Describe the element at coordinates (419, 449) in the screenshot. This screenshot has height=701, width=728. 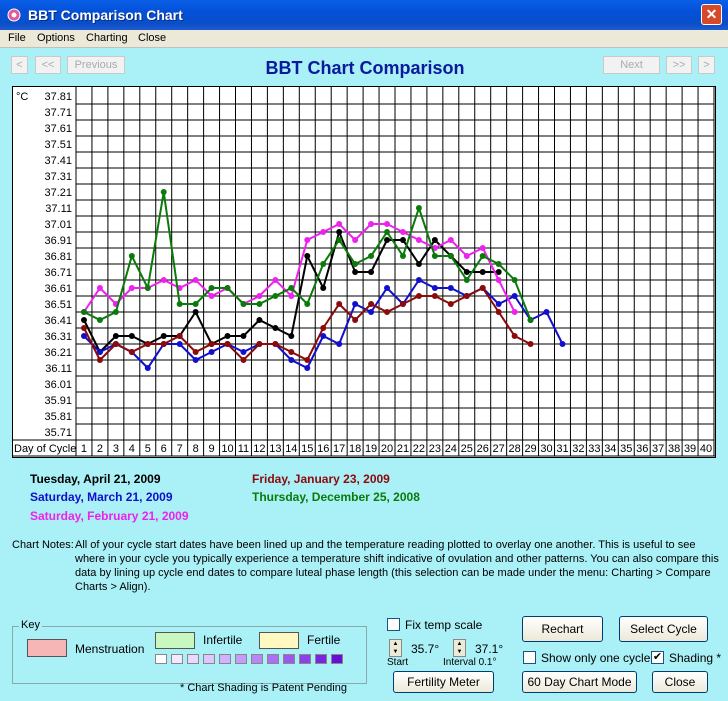
I see `x-tick-label: 22` at that location.